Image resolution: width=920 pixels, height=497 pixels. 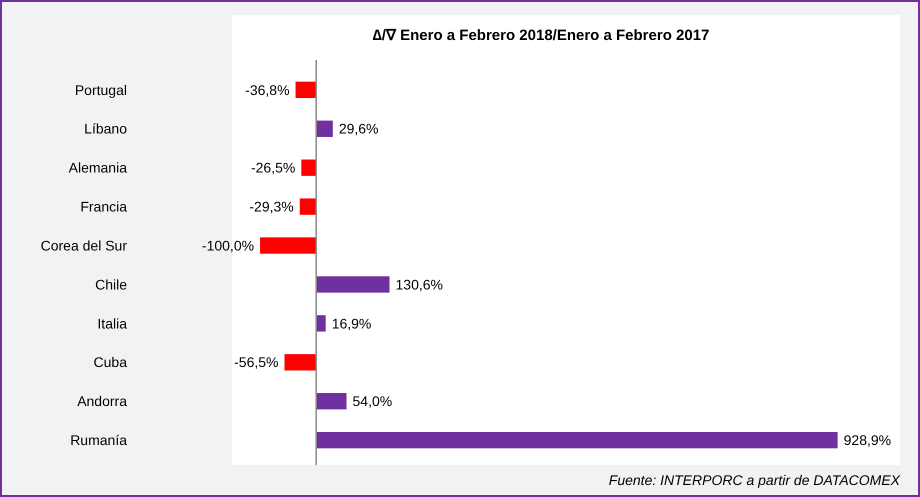 I want to click on data-label: 130,6%, so click(x=419, y=284).